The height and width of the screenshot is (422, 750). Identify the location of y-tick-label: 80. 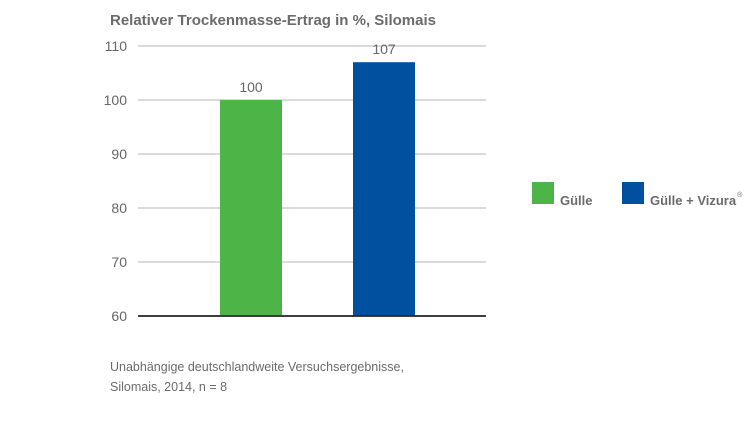
(119, 208).